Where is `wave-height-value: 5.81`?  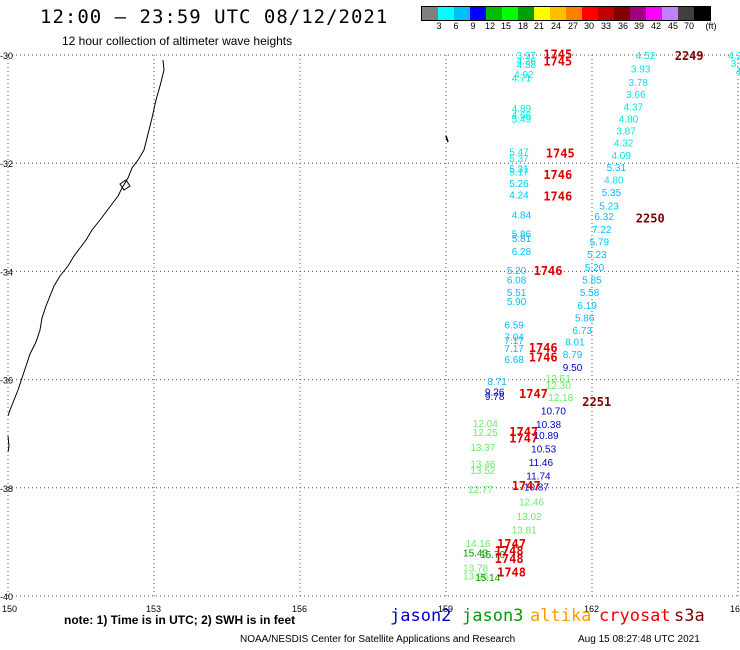 wave-height-value: 5.81 is located at coordinates (522, 239).